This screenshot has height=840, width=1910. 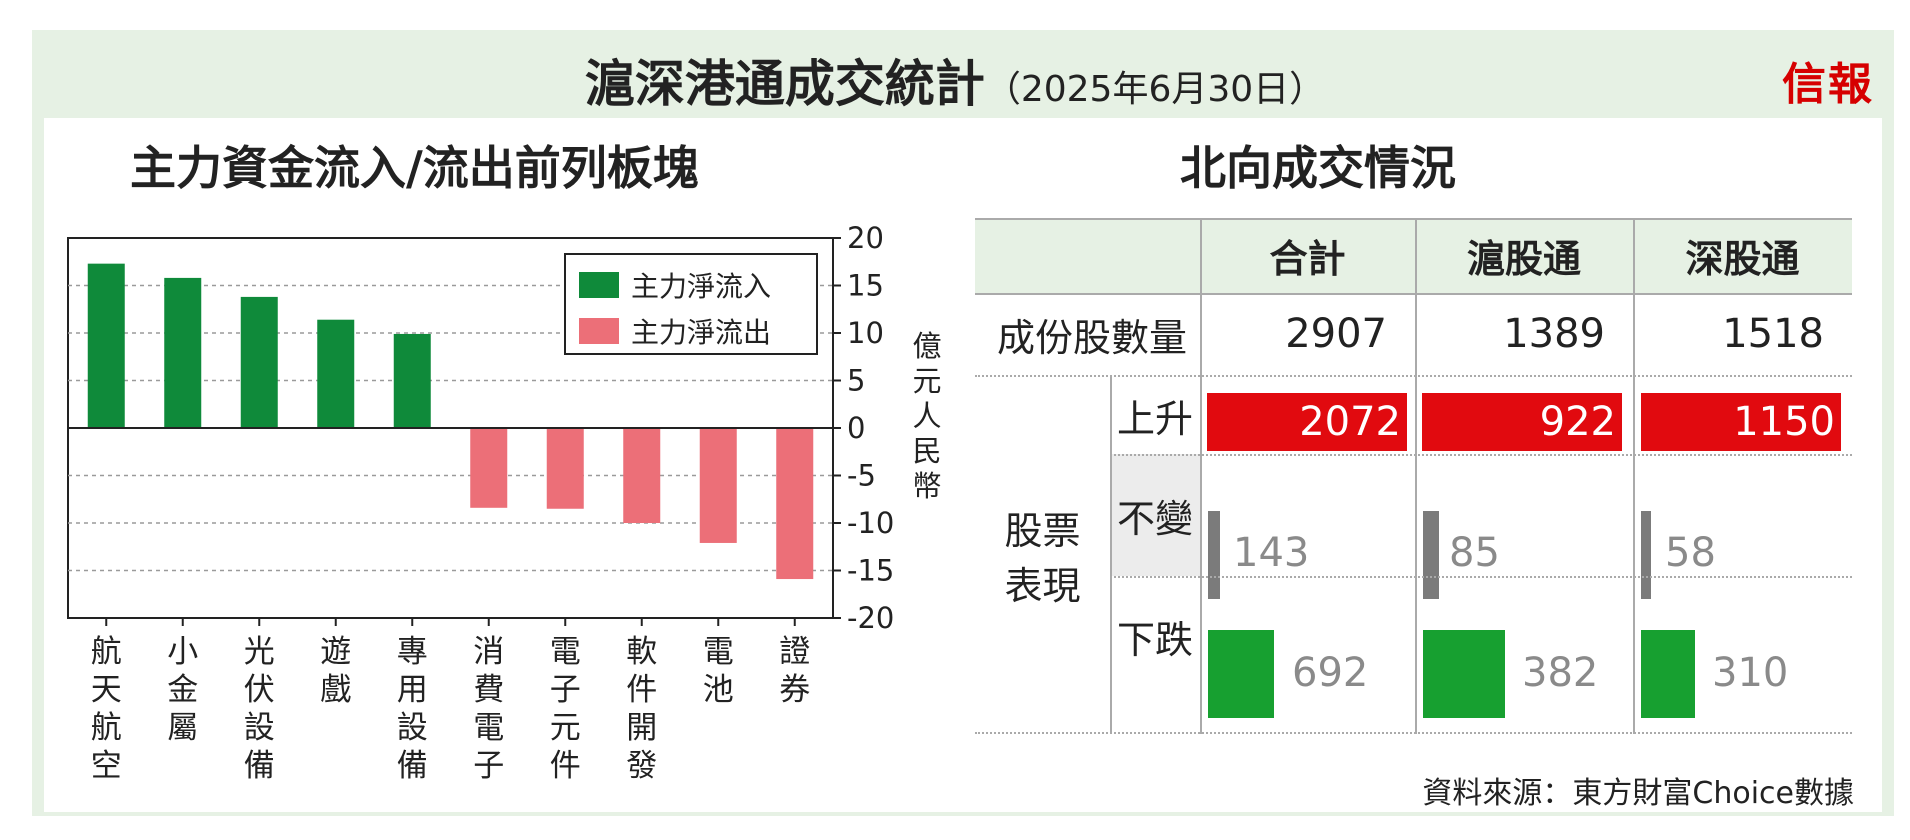 I want to click on unchanged-value-shanghai: 85, so click(x=1474, y=553).